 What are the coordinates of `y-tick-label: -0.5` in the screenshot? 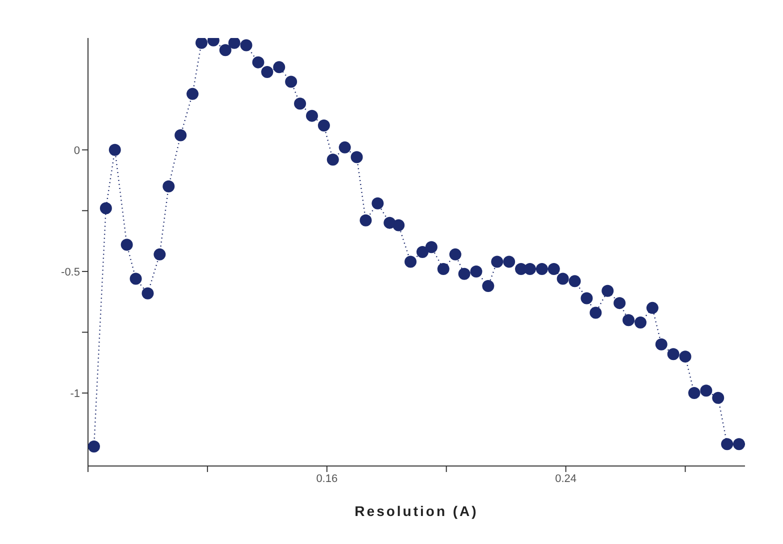 It's located at (70, 272).